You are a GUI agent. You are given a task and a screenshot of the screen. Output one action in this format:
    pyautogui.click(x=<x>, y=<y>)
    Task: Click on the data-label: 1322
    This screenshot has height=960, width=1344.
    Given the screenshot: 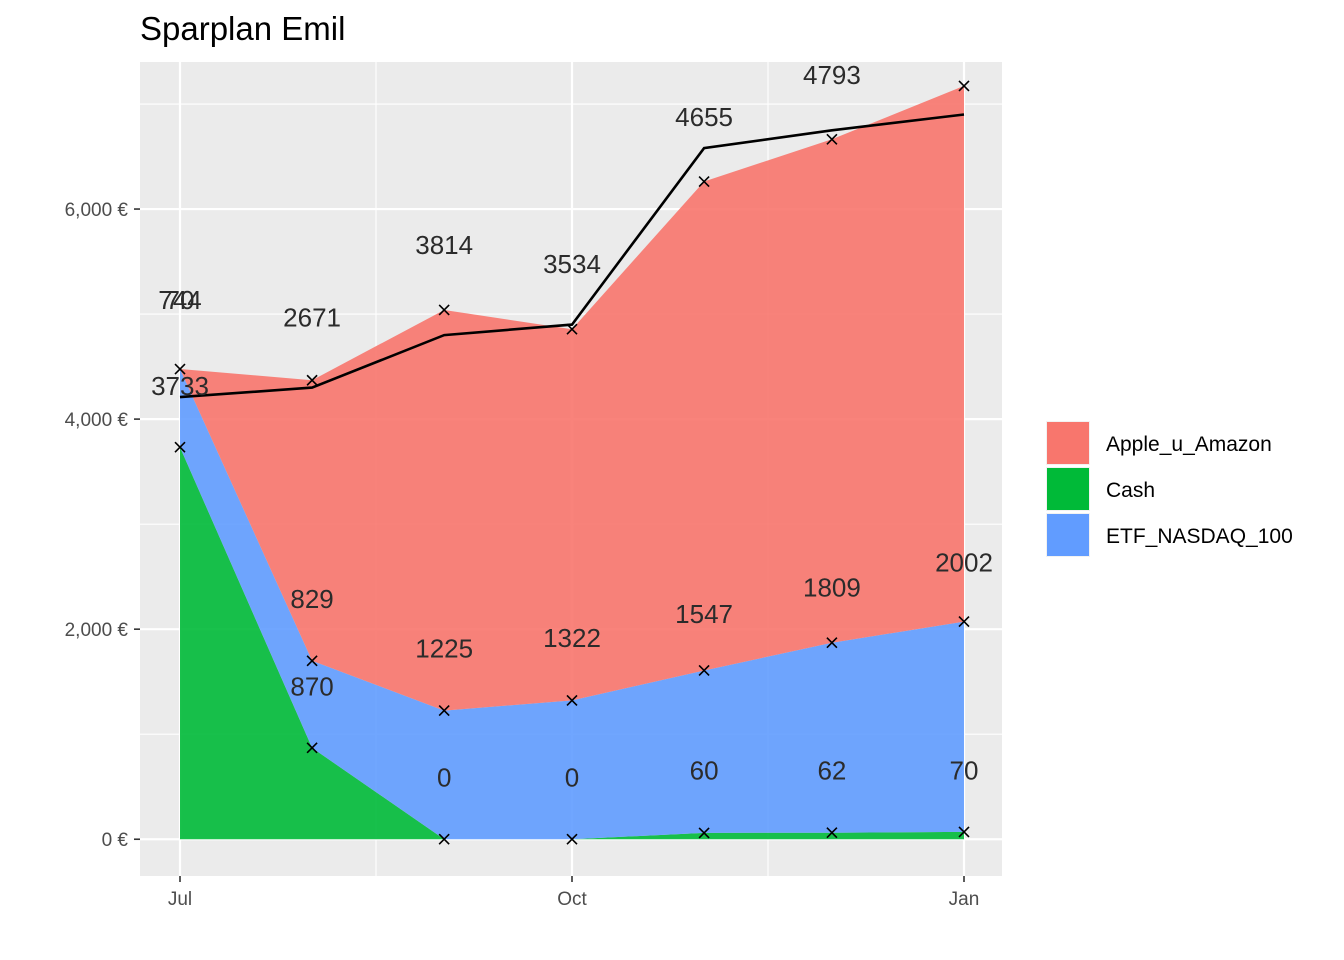 What is the action you would take?
    pyautogui.click(x=572, y=638)
    